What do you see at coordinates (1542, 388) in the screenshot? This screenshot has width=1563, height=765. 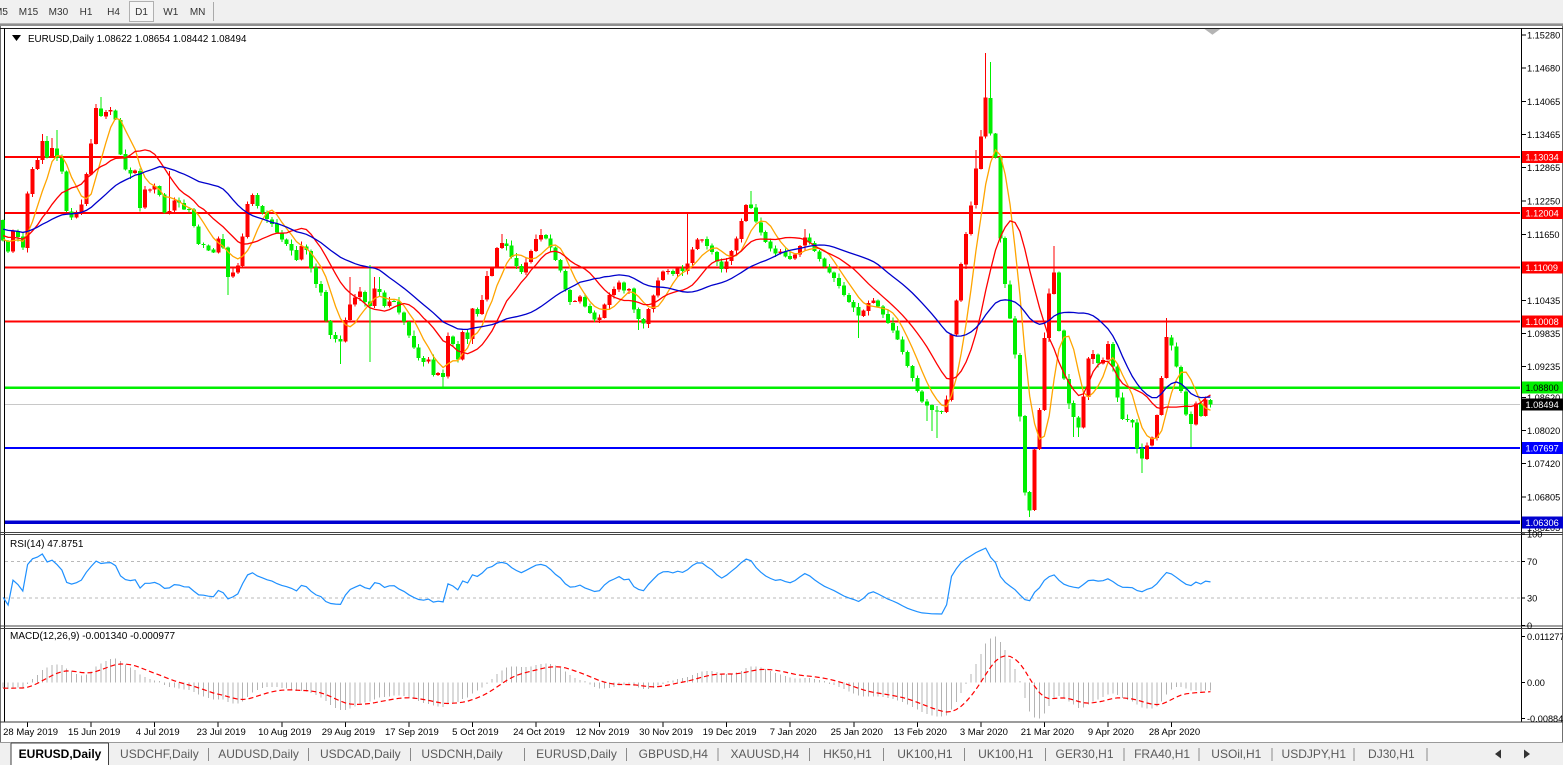 I see `svg-text: 1.08800` at bounding box center [1542, 388].